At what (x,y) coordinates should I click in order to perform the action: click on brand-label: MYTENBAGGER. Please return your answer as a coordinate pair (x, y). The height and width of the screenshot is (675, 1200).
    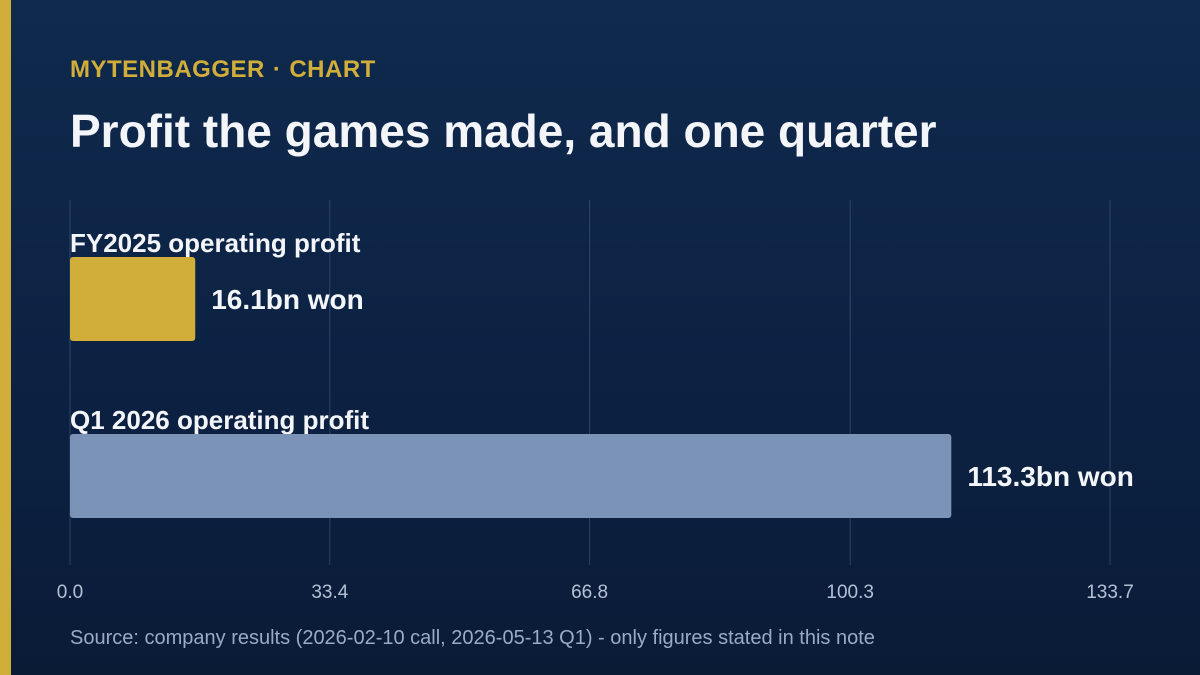
    Looking at the image, I should click on (167, 69).